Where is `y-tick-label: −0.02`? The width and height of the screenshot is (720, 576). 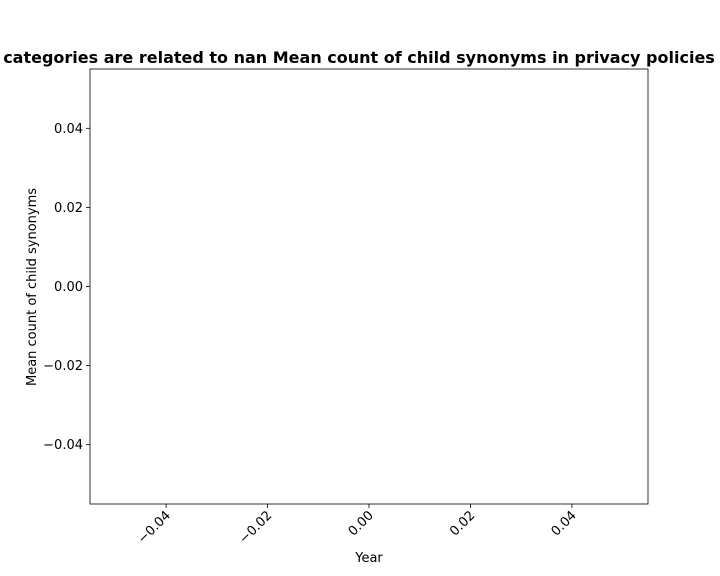 y-tick-label: −0.02 is located at coordinates (63, 366).